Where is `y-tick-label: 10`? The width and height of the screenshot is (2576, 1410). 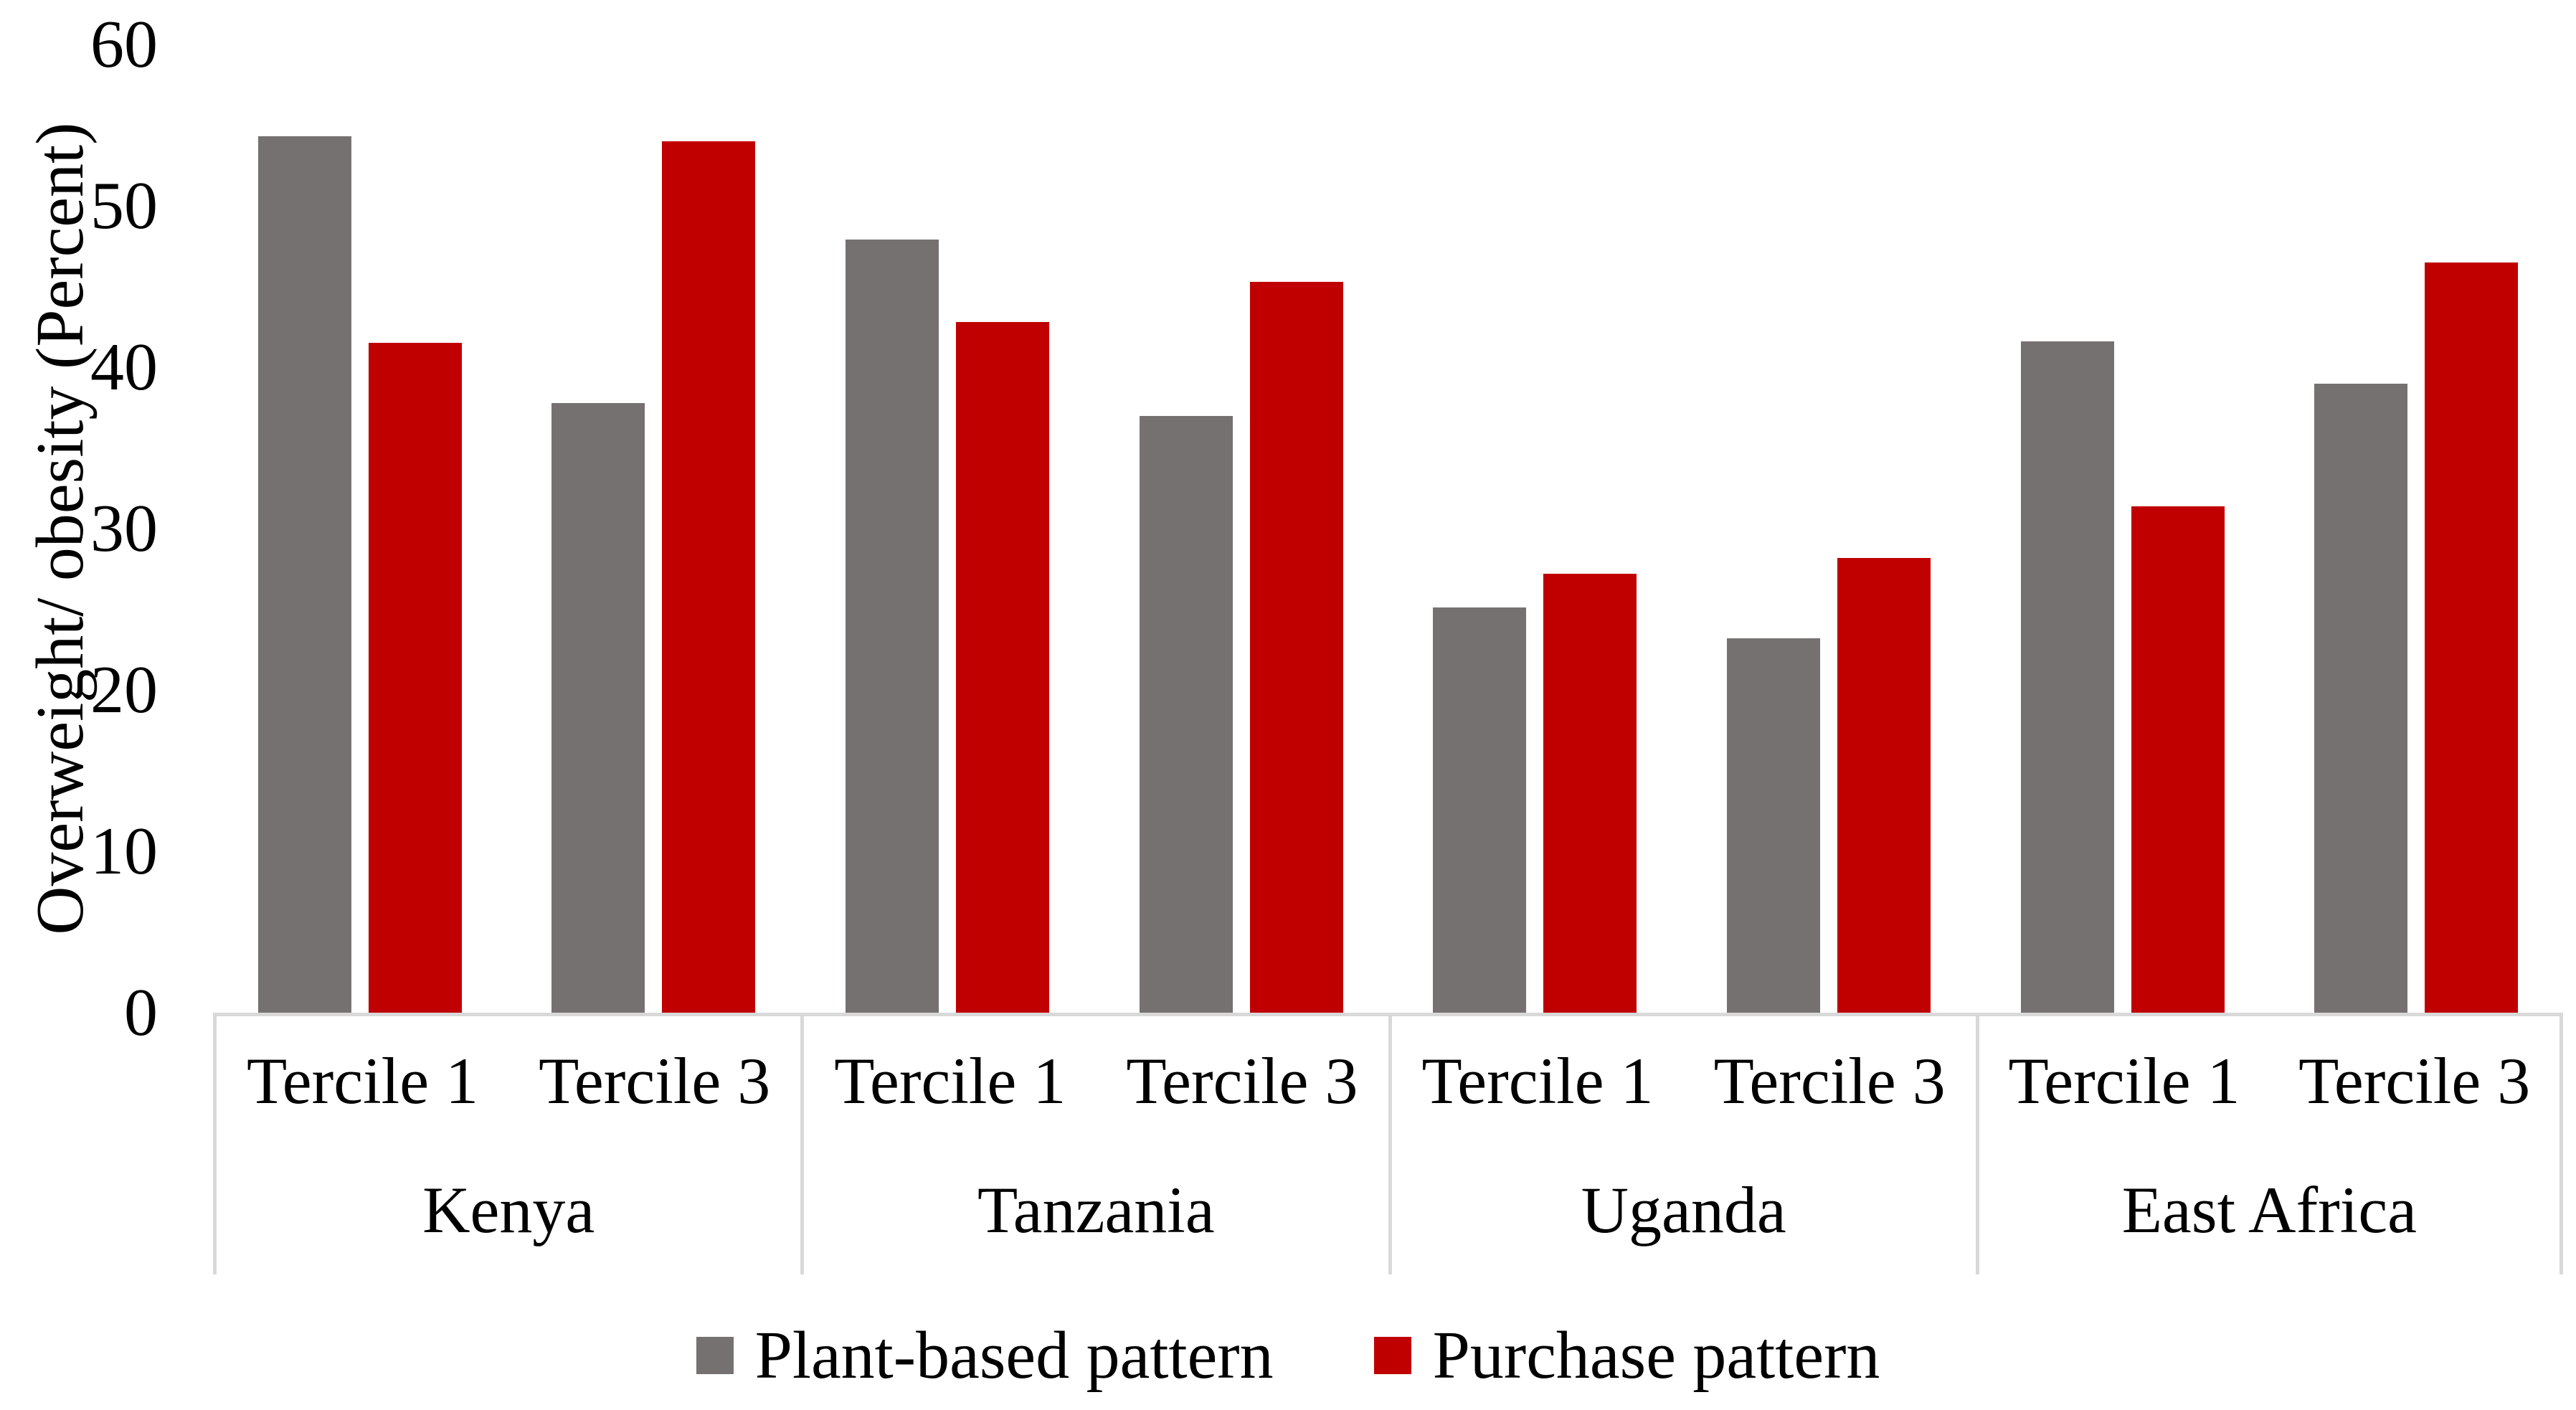
y-tick-label: 10 is located at coordinates (124, 851).